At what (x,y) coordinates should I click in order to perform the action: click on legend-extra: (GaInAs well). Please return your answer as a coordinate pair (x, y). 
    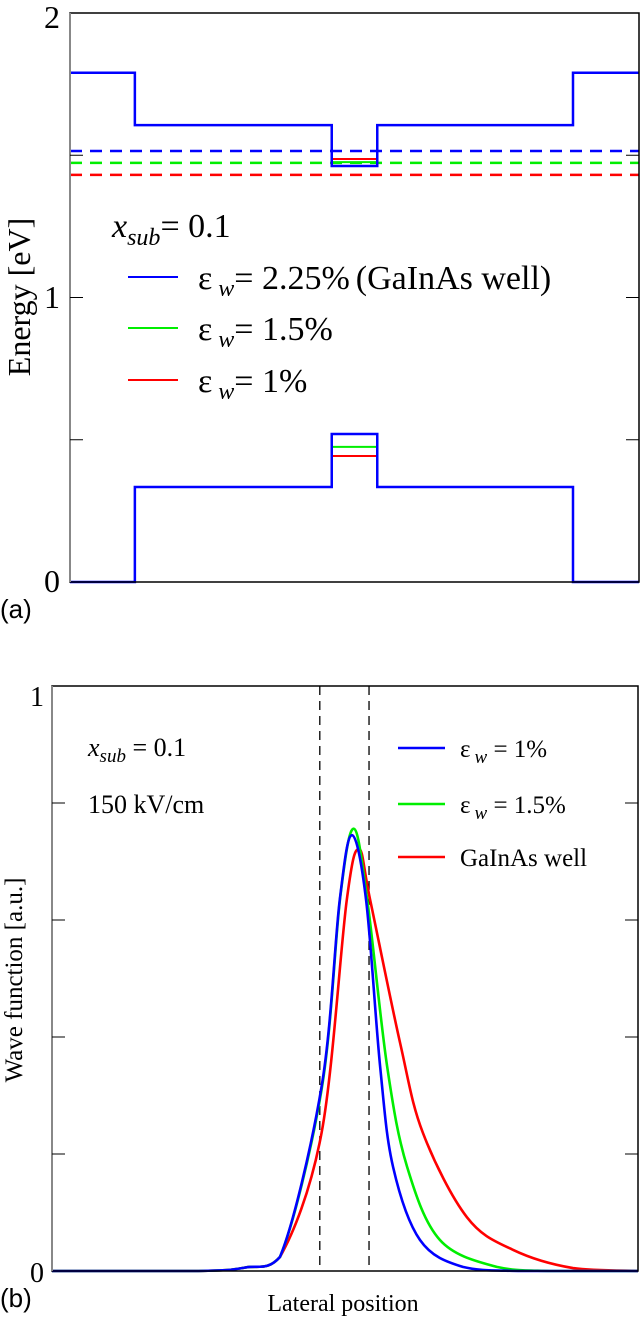
    Looking at the image, I should click on (453, 278).